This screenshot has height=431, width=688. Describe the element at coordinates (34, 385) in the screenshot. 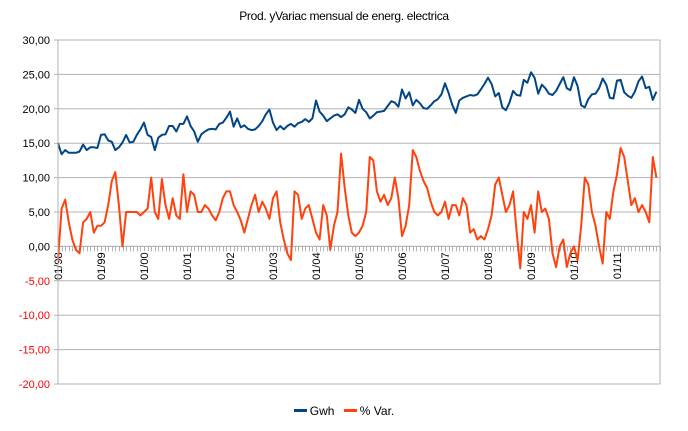

I see `y-tick-label: -20,00` at that location.